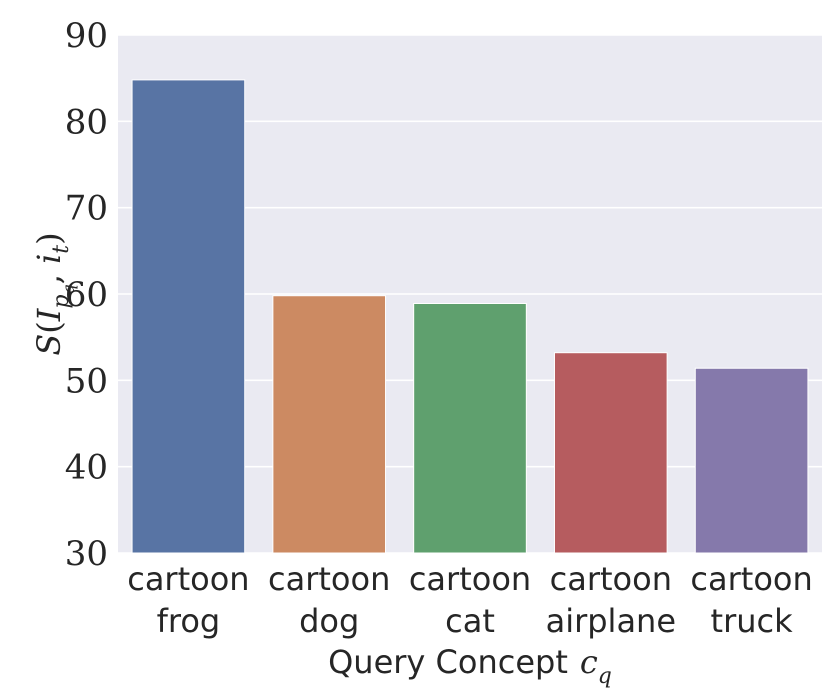 This screenshot has height=692, width=830. Describe the element at coordinates (589, 662) in the screenshot. I see `x-axis-label-symbol: c` at that location.